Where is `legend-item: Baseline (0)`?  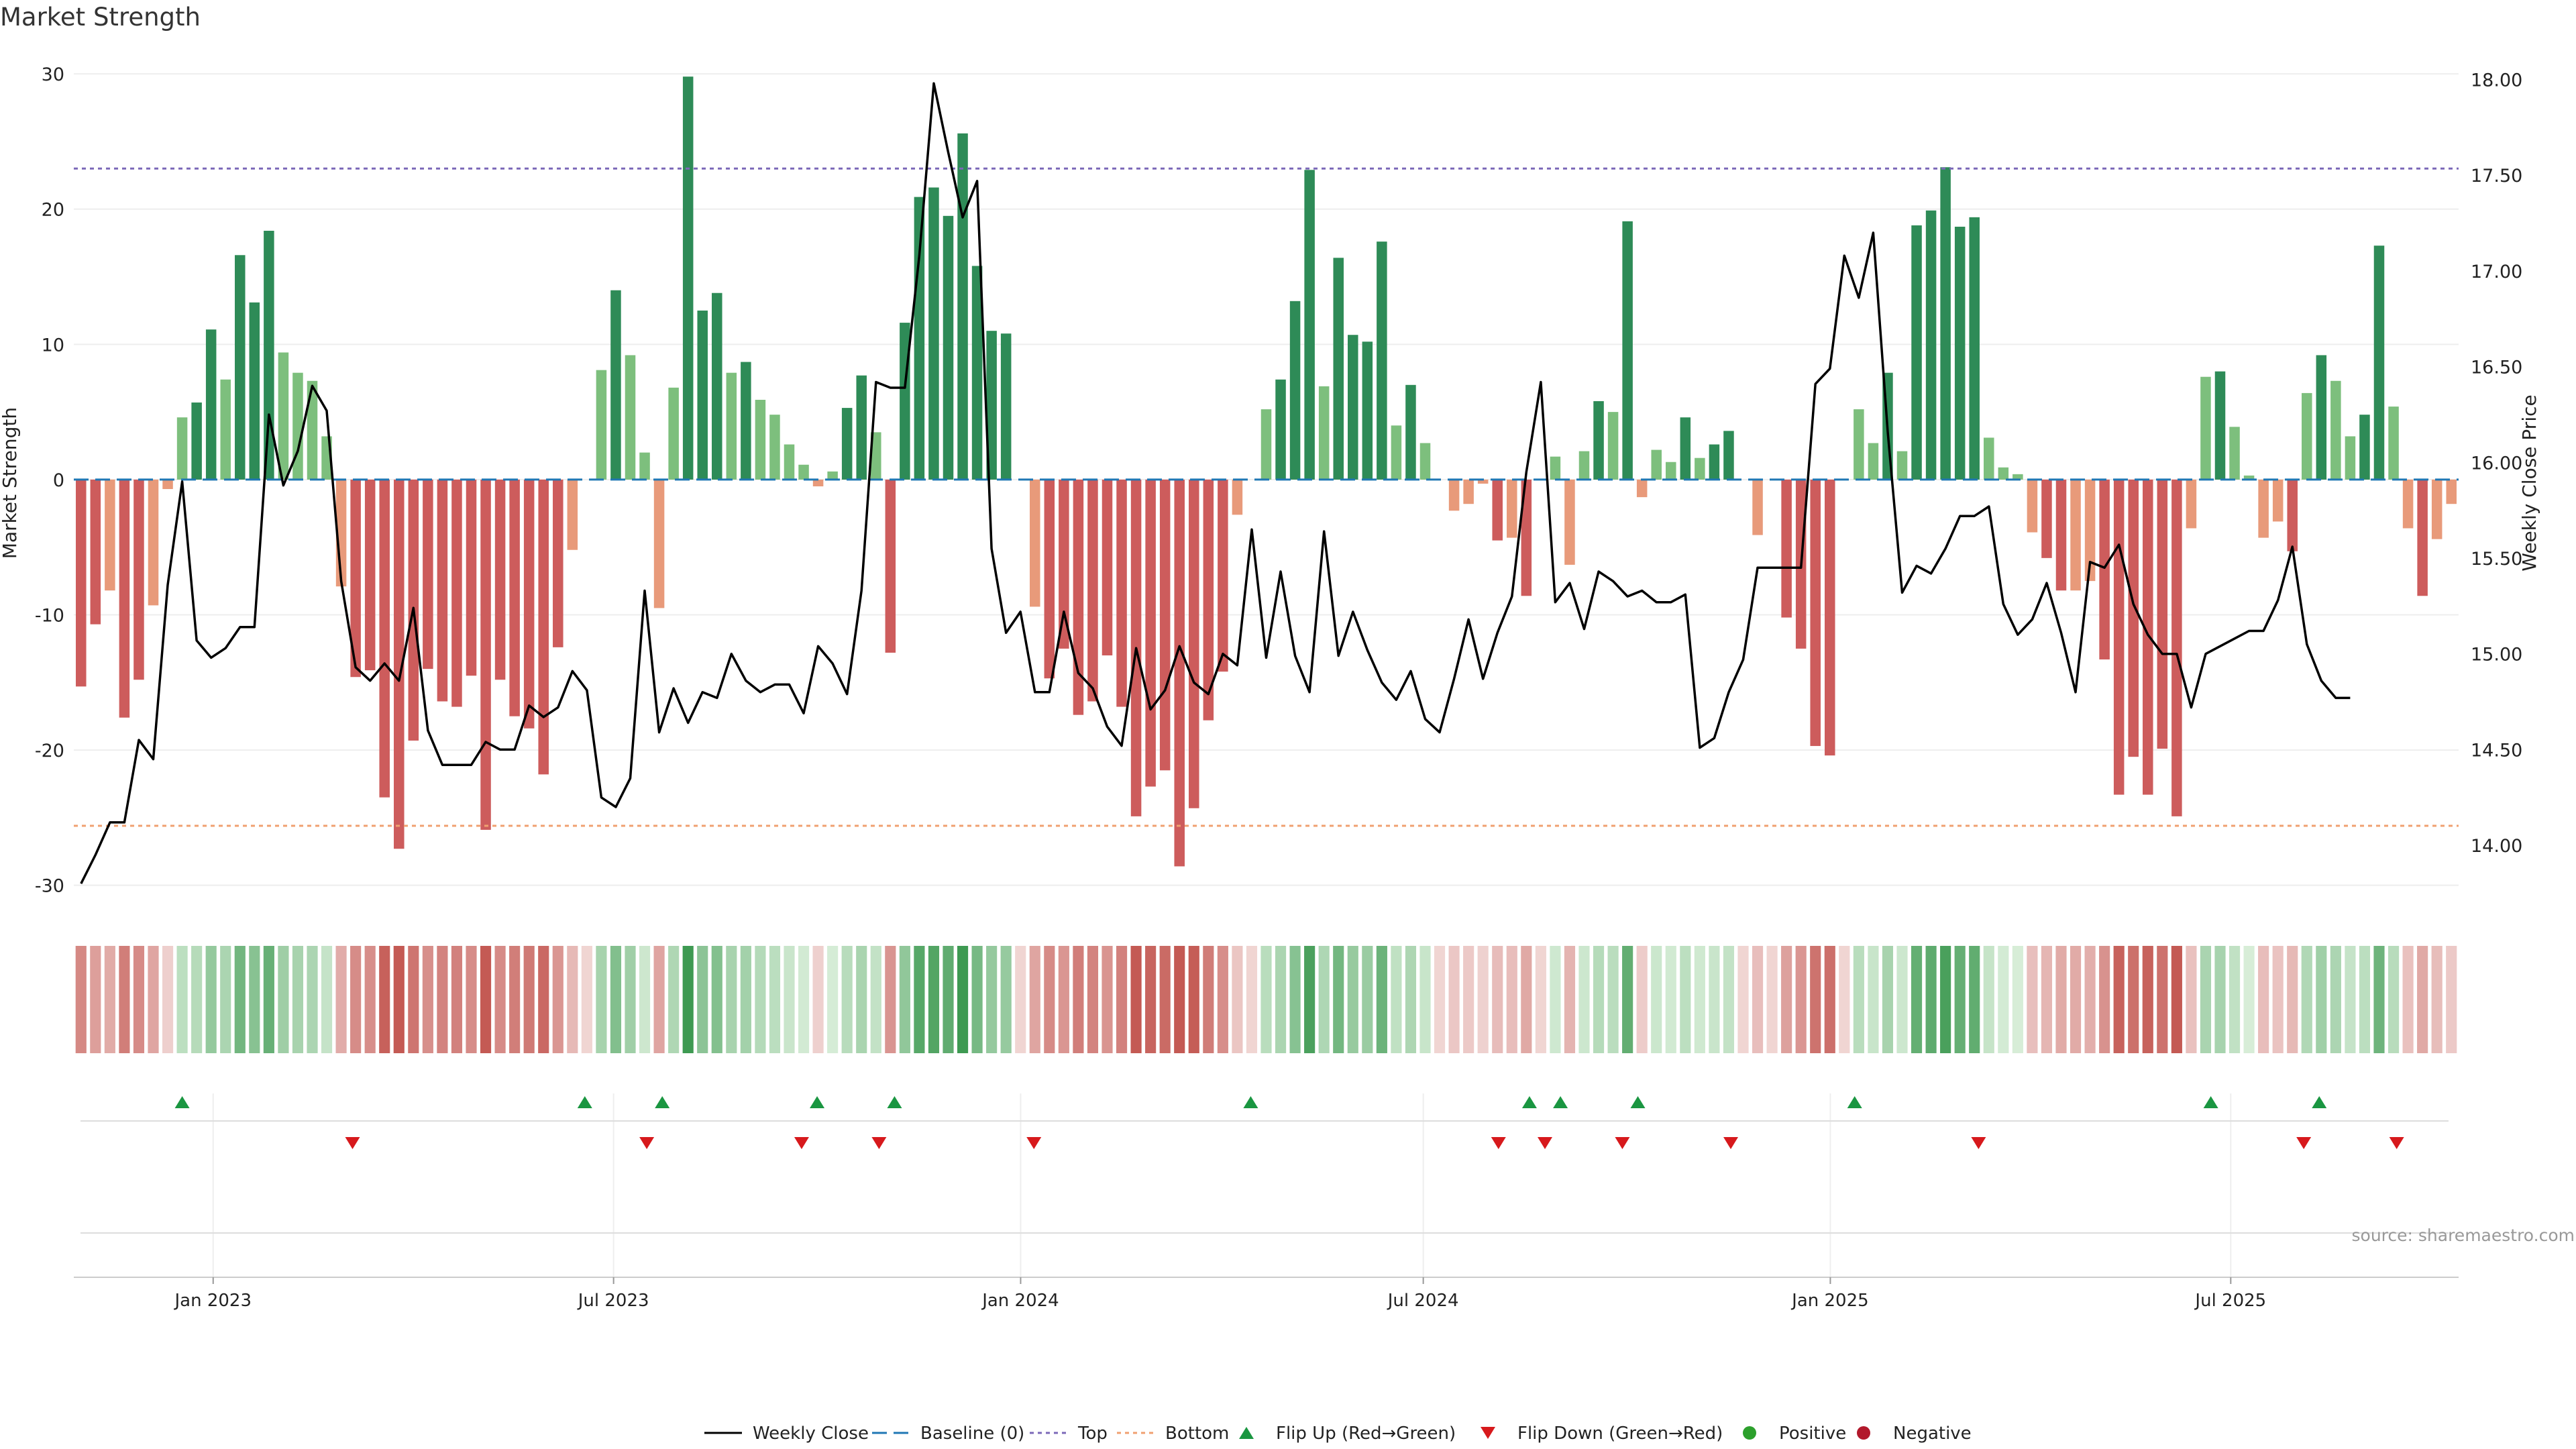 legend-item: Baseline (0) is located at coordinates (948, 1434).